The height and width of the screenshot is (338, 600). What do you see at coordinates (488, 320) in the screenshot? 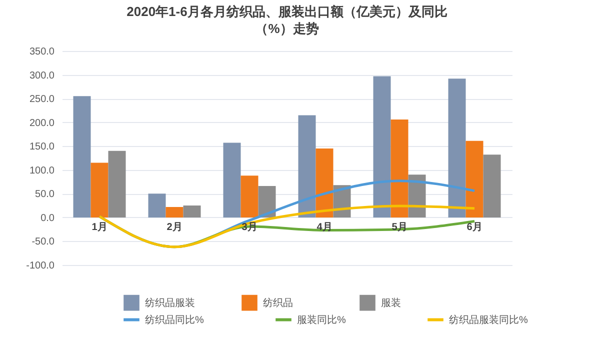
I see `legend-label: 纺织品服装同比%` at bounding box center [488, 320].